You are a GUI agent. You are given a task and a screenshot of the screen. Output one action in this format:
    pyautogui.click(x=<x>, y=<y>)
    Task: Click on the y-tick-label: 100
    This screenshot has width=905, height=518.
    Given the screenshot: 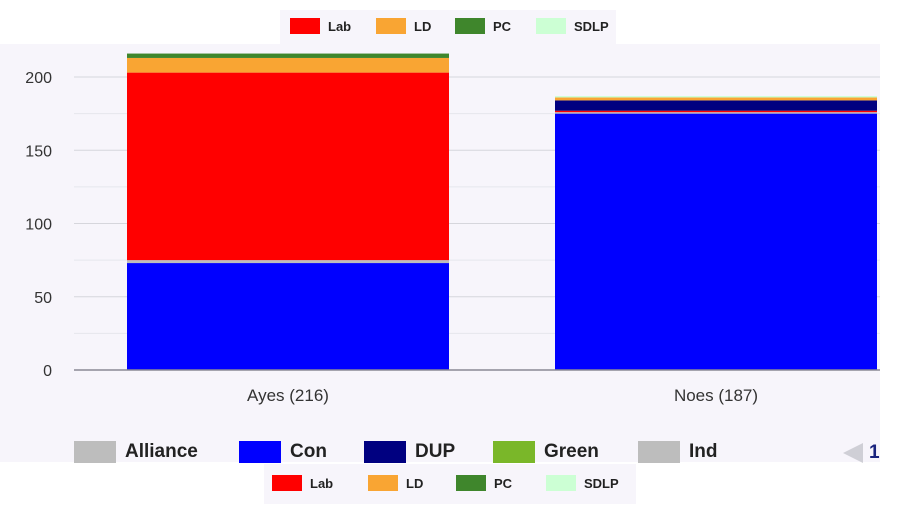 What is the action you would take?
    pyautogui.click(x=38, y=225)
    